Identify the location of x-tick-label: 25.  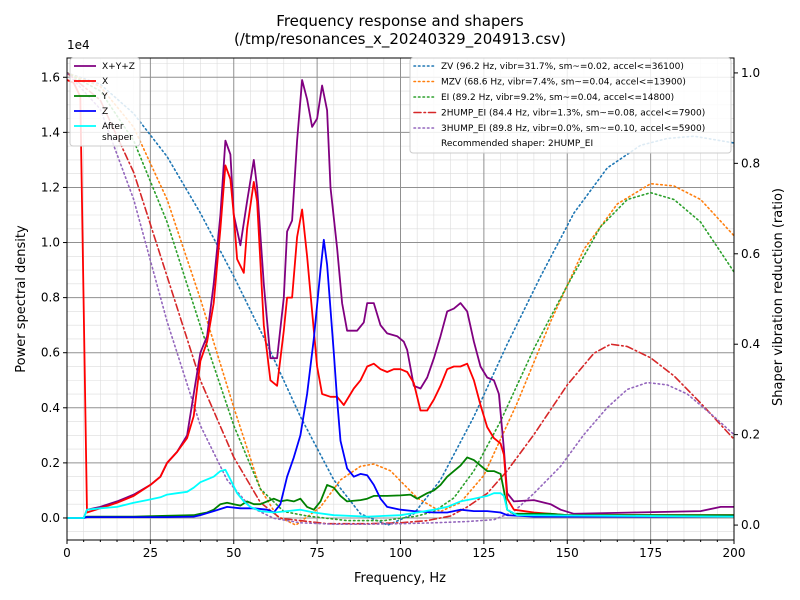
(150, 553).